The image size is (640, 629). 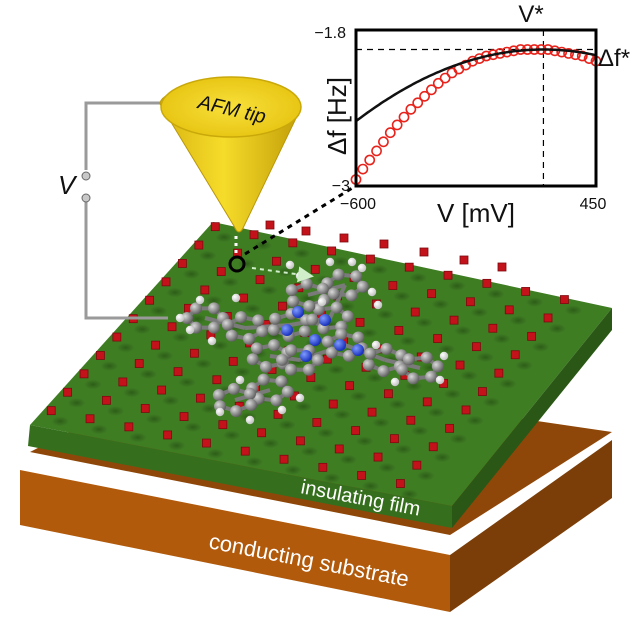 What do you see at coordinates (531, 526) in the screenshot?
I see `substrate-side-face` at bounding box center [531, 526].